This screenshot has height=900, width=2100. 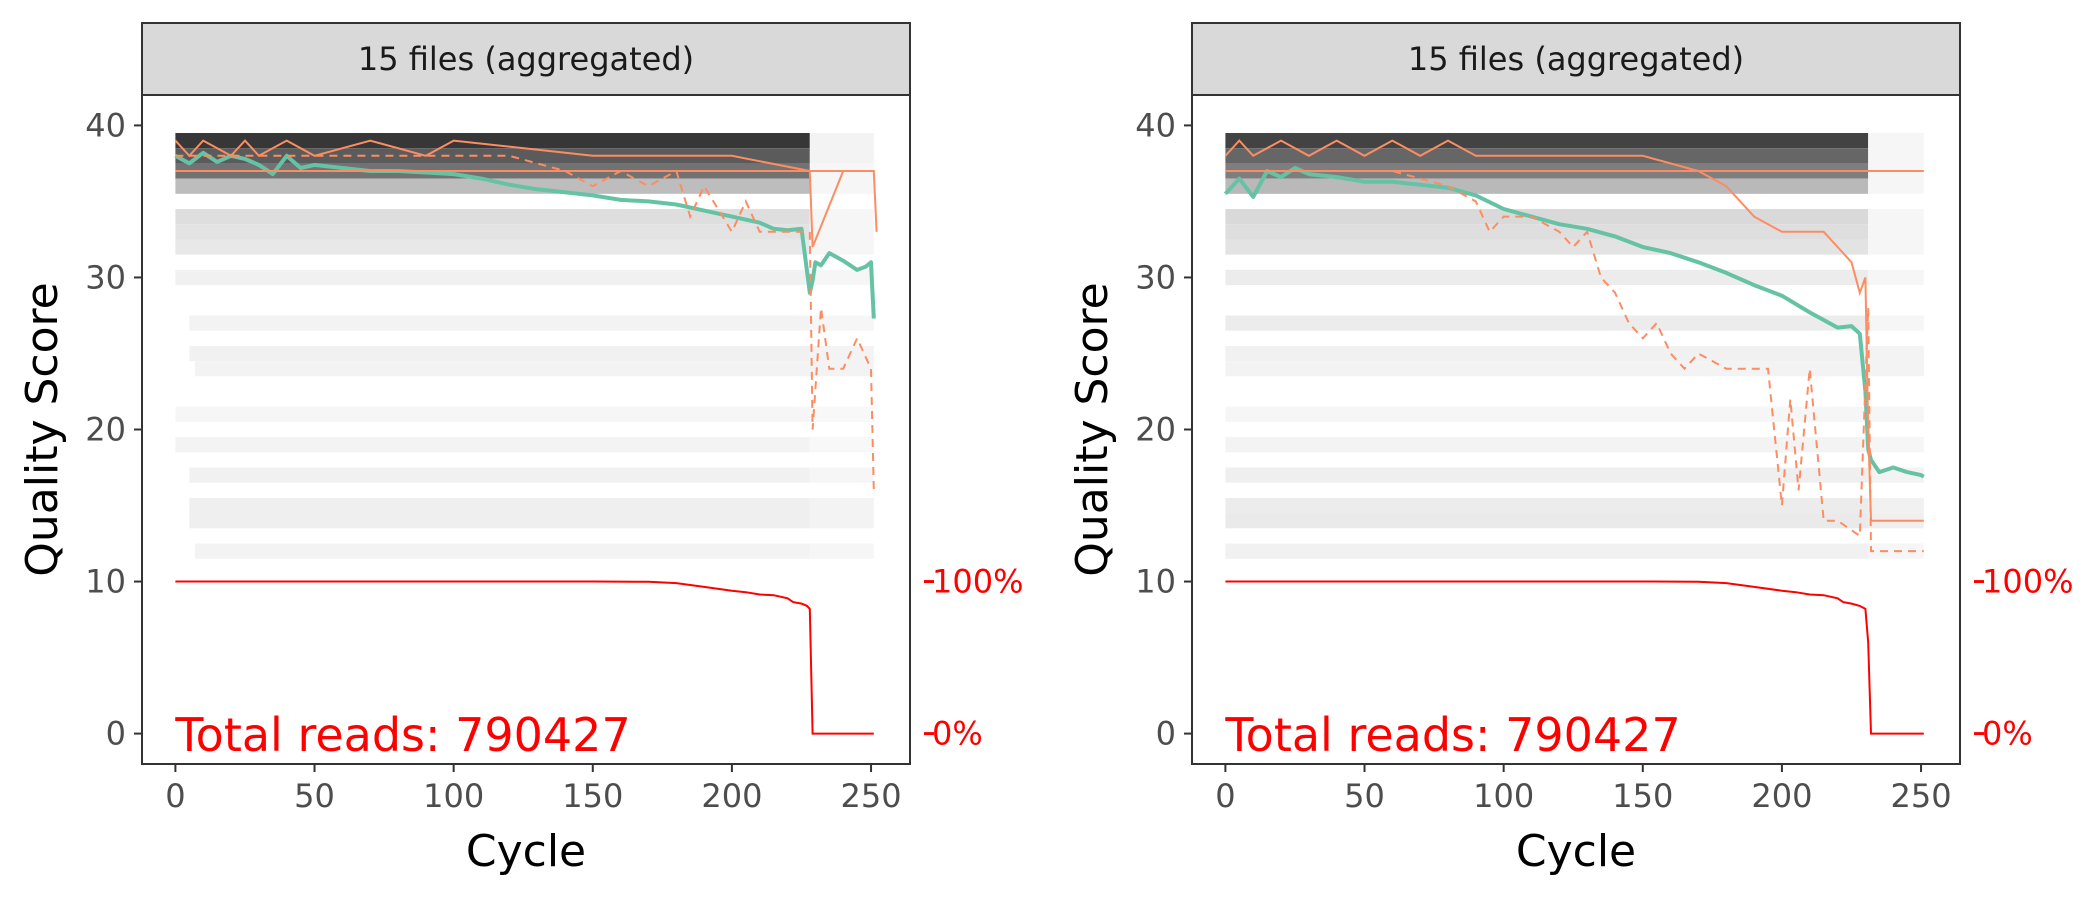 What do you see at coordinates (2007, 734) in the screenshot?
I see `secondary-tick-label: 0%` at bounding box center [2007, 734].